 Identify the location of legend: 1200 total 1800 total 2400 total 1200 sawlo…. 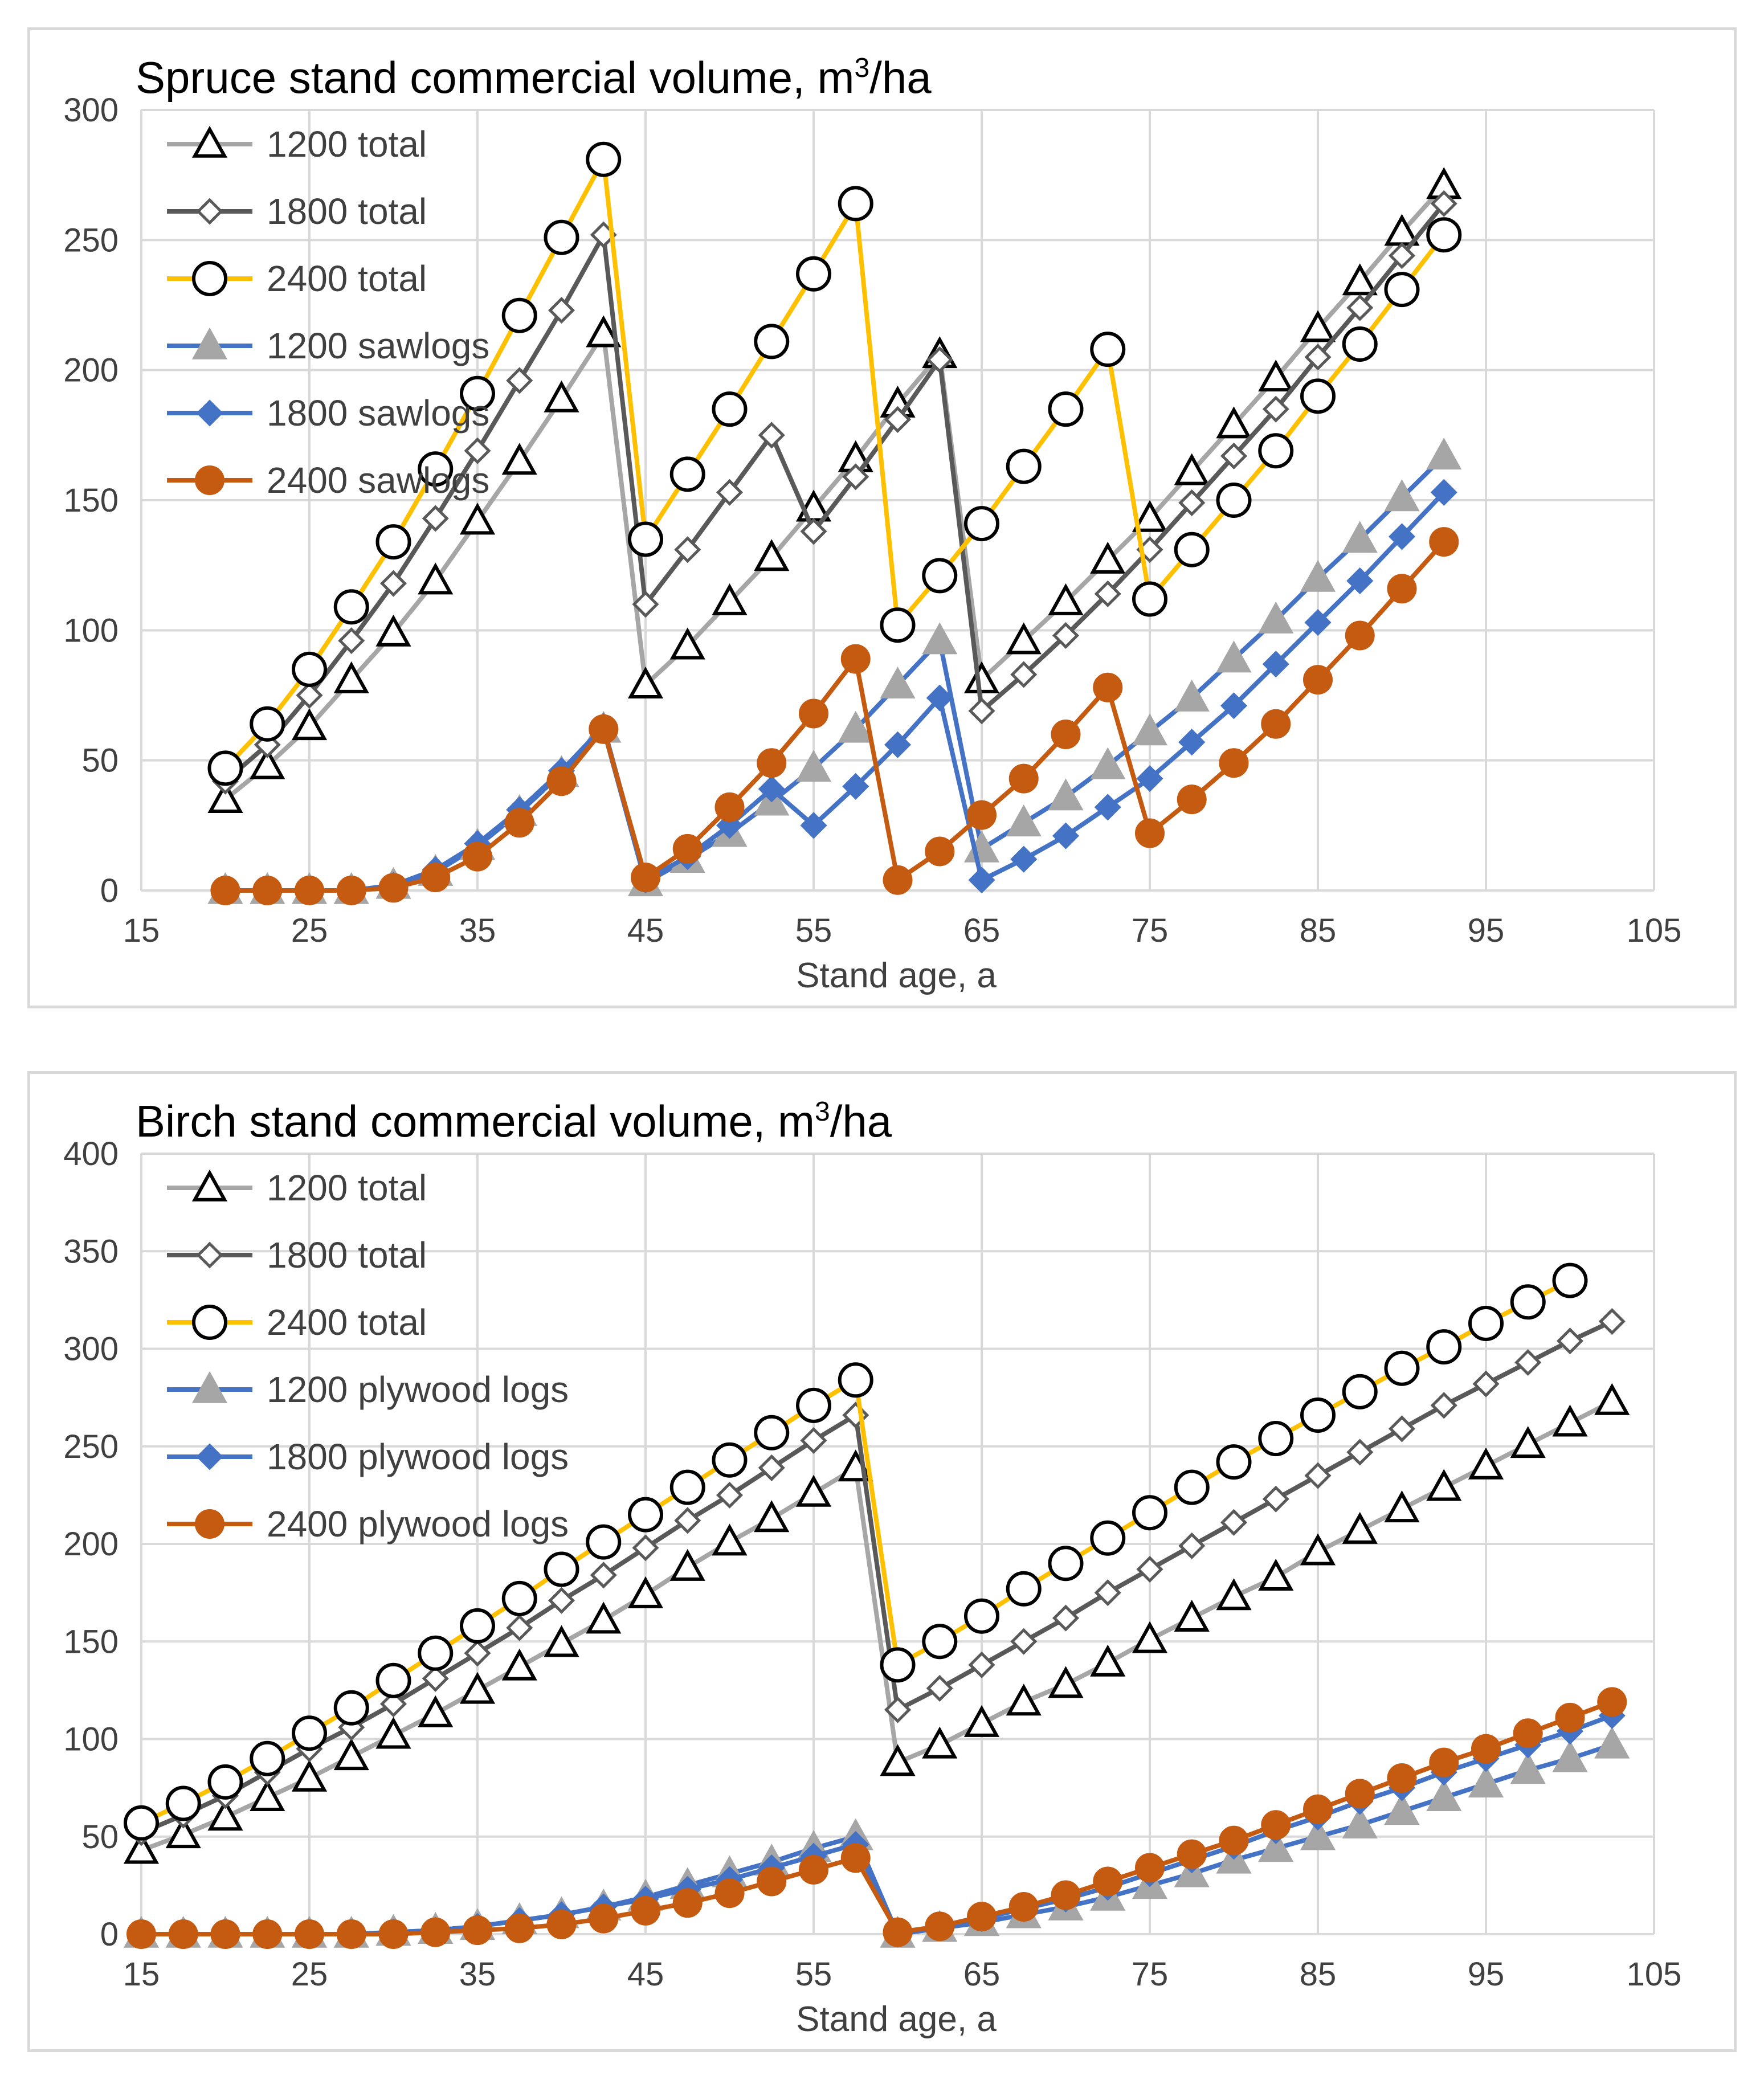
(328, 313).